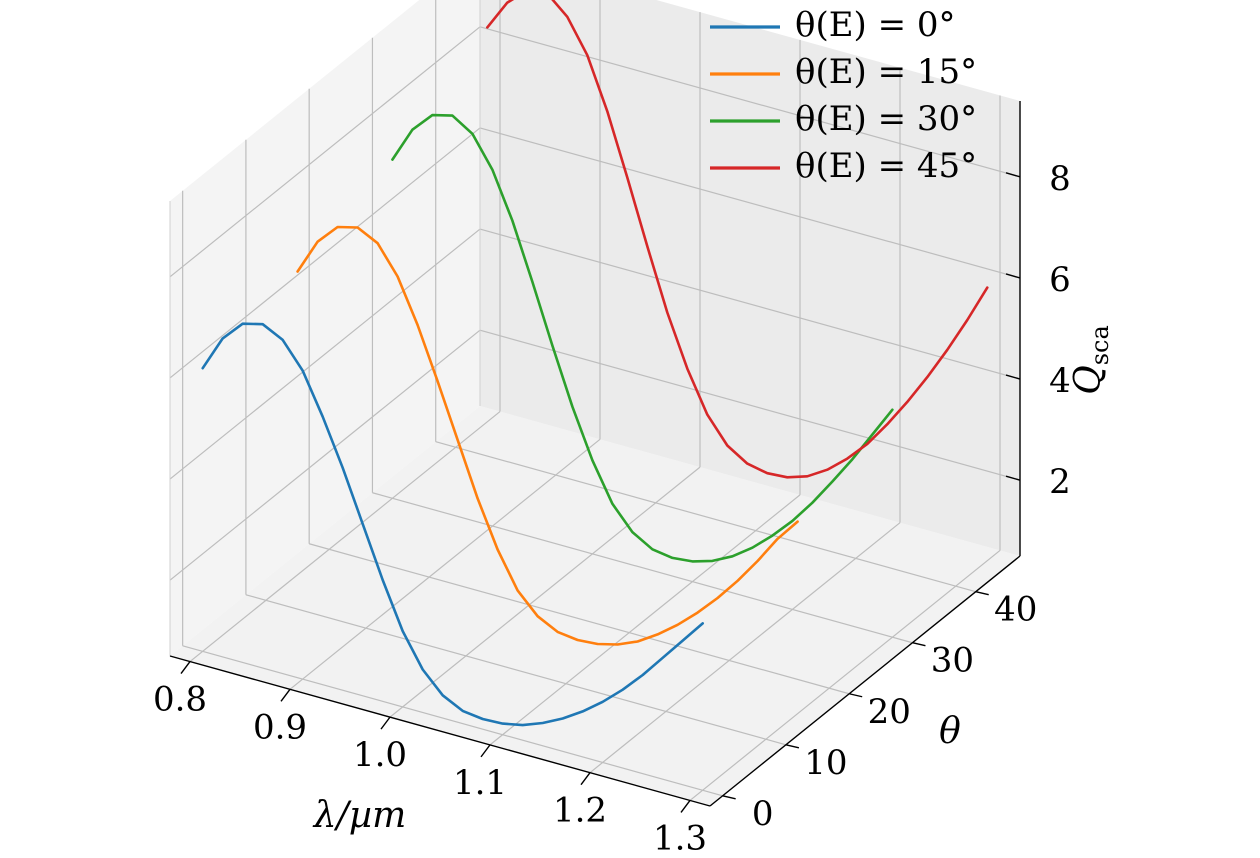 The height and width of the screenshot is (858, 1260). What do you see at coordinates (1060, 381) in the screenshot?
I see `z-tick-label: 4` at bounding box center [1060, 381].